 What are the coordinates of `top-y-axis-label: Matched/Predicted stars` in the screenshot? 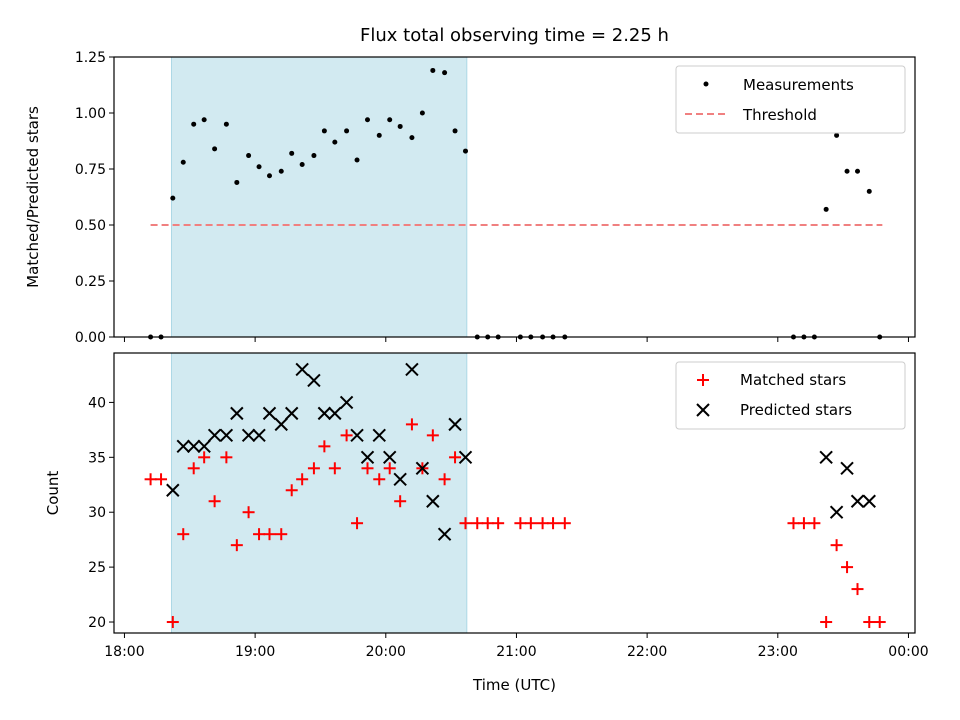 It's located at (33, 197).